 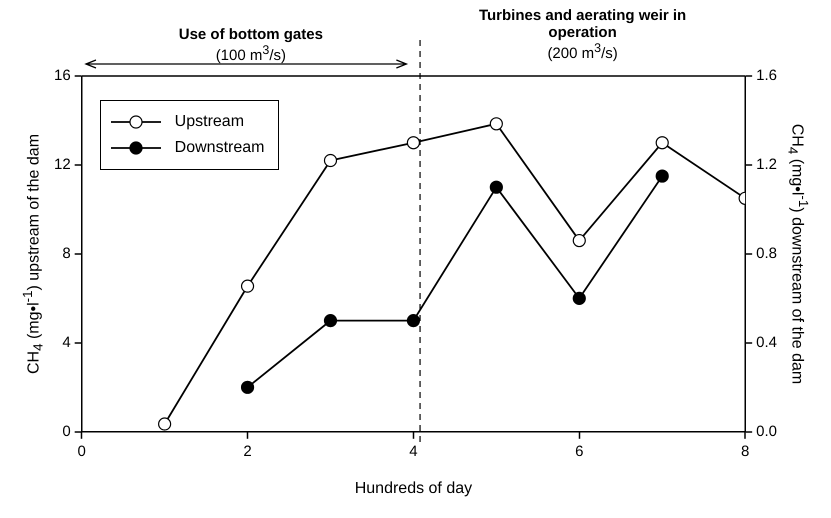 What do you see at coordinates (209, 122) in the screenshot?
I see `legend-label: Upstream` at bounding box center [209, 122].